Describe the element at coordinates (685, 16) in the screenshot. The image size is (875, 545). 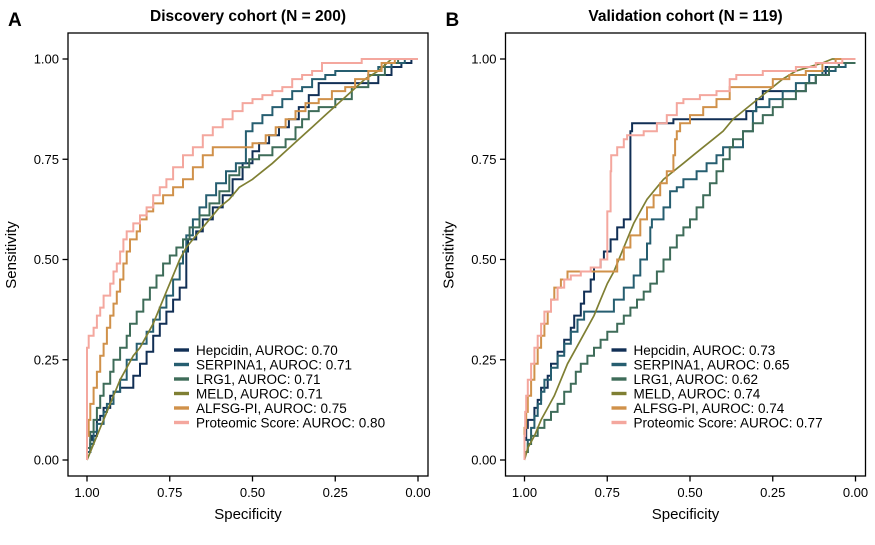
I see `panel-b-title: Validation cohort (N = 119)` at that location.